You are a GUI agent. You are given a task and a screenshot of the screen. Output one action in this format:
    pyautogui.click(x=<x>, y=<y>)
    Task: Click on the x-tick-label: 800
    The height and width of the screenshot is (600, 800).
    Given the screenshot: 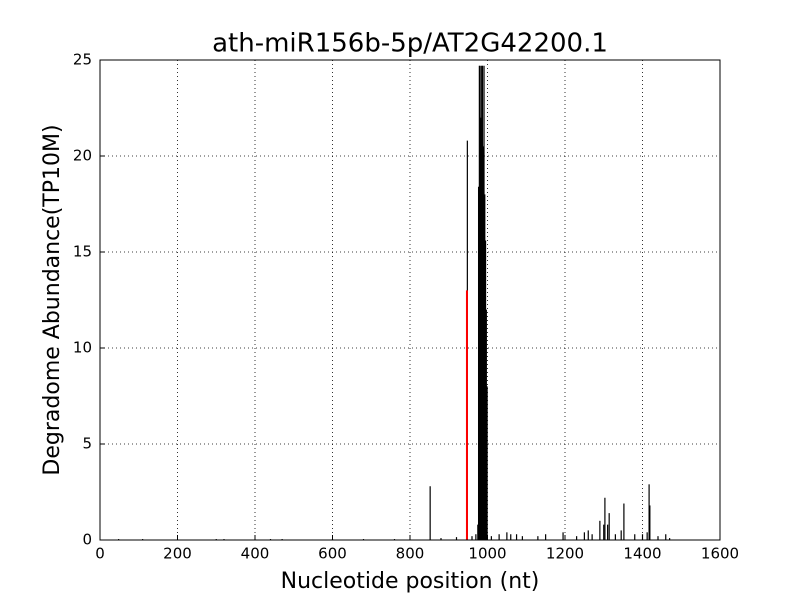 What is the action you would take?
    pyautogui.click(x=410, y=554)
    